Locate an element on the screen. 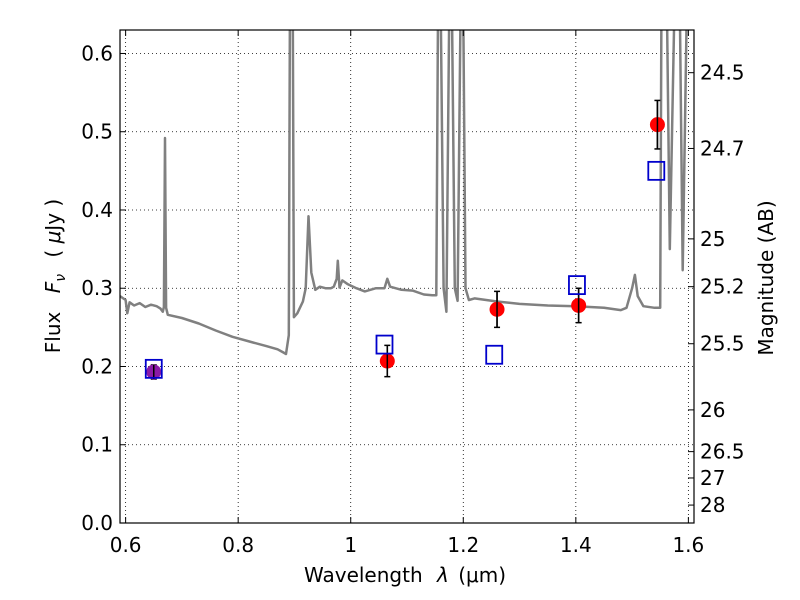 The image size is (800, 600). y-axis-label: Flux Fν ( μJy ) is located at coordinates (55, 276).